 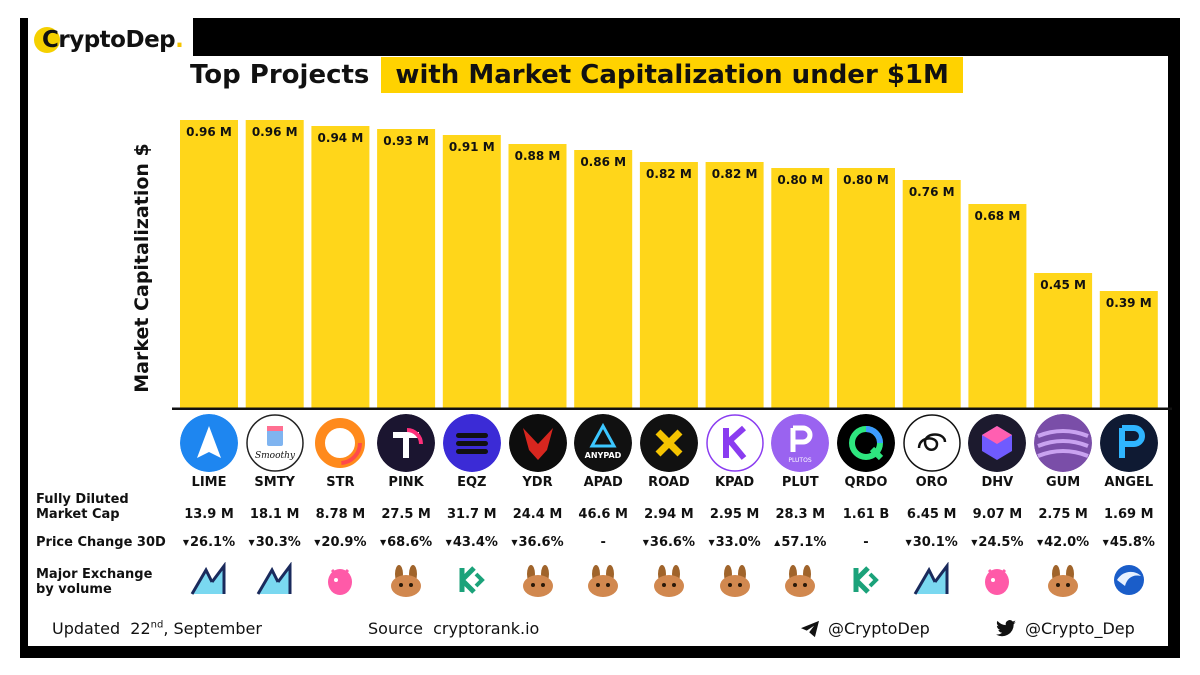 I want to click on svg-text: Smoothy, so click(x=275, y=456).